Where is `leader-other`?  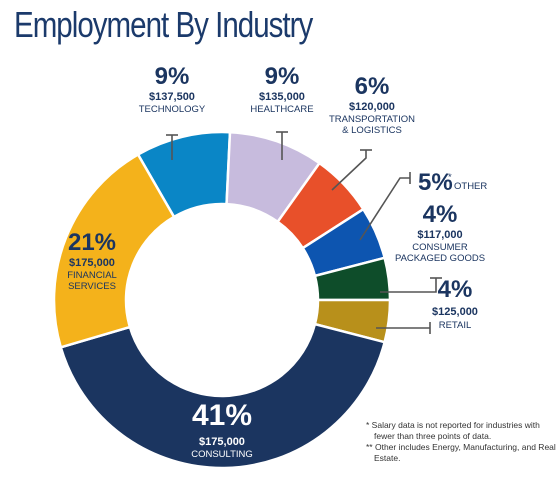
leader-other is located at coordinates (384, 209).